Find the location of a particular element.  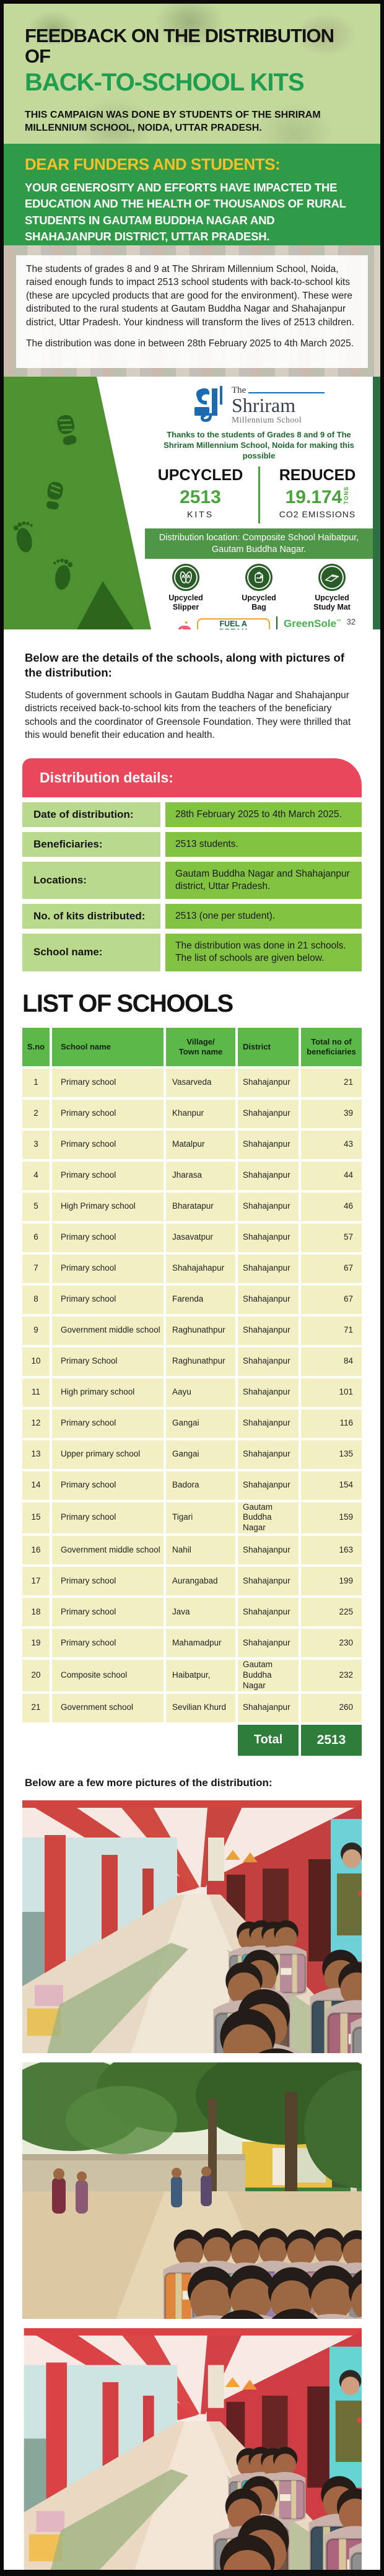

schoolyard-scene is located at coordinates (192, 2190).